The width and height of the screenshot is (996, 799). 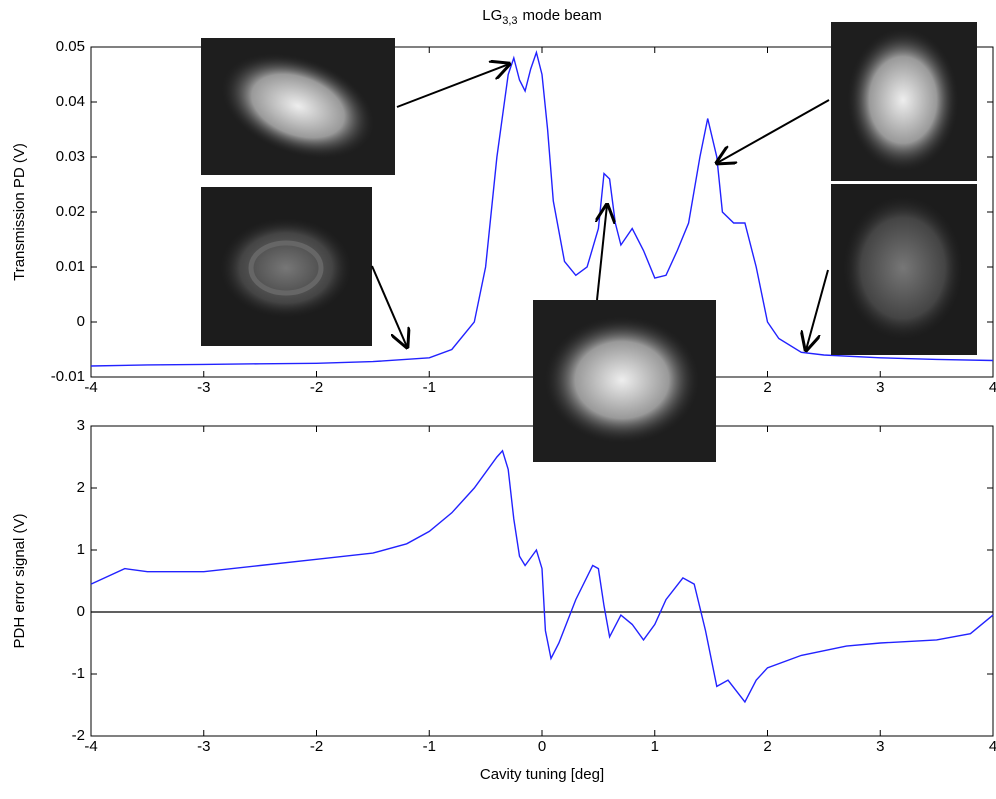 What do you see at coordinates (81, 487) in the screenshot?
I see `y-tick-label: 2` at bounding box center [81, 487].